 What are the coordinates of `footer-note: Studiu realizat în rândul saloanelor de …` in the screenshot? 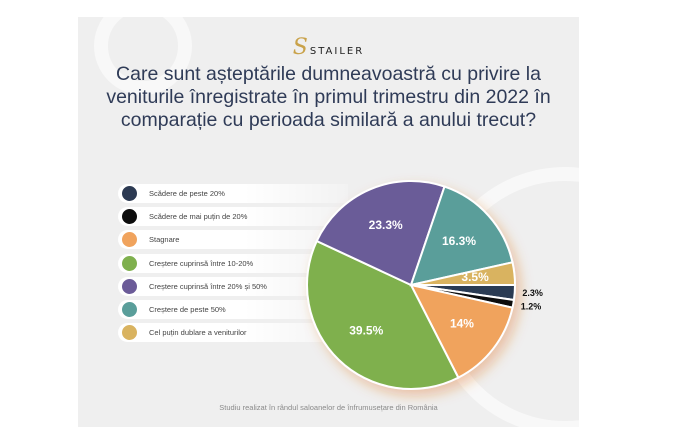 It's located at (328, 407).